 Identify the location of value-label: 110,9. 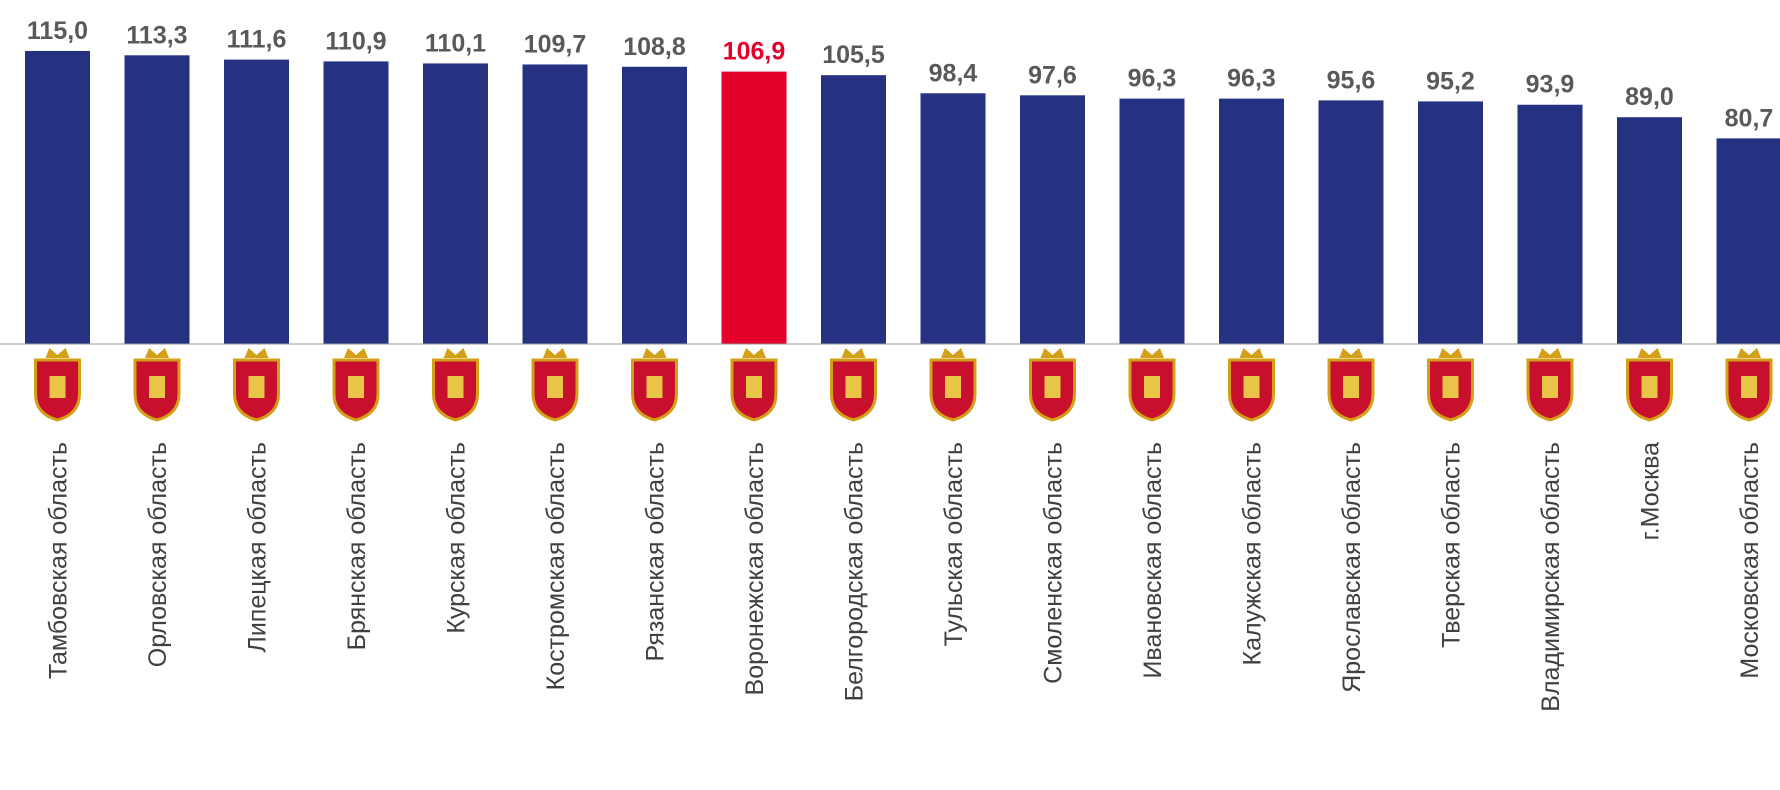
(355, 41).